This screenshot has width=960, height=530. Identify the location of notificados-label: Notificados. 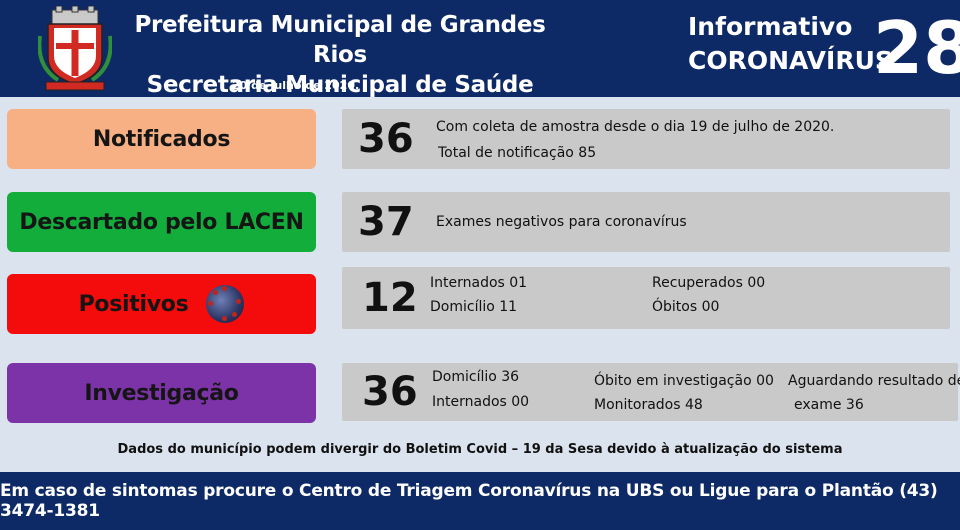
(161, 139).